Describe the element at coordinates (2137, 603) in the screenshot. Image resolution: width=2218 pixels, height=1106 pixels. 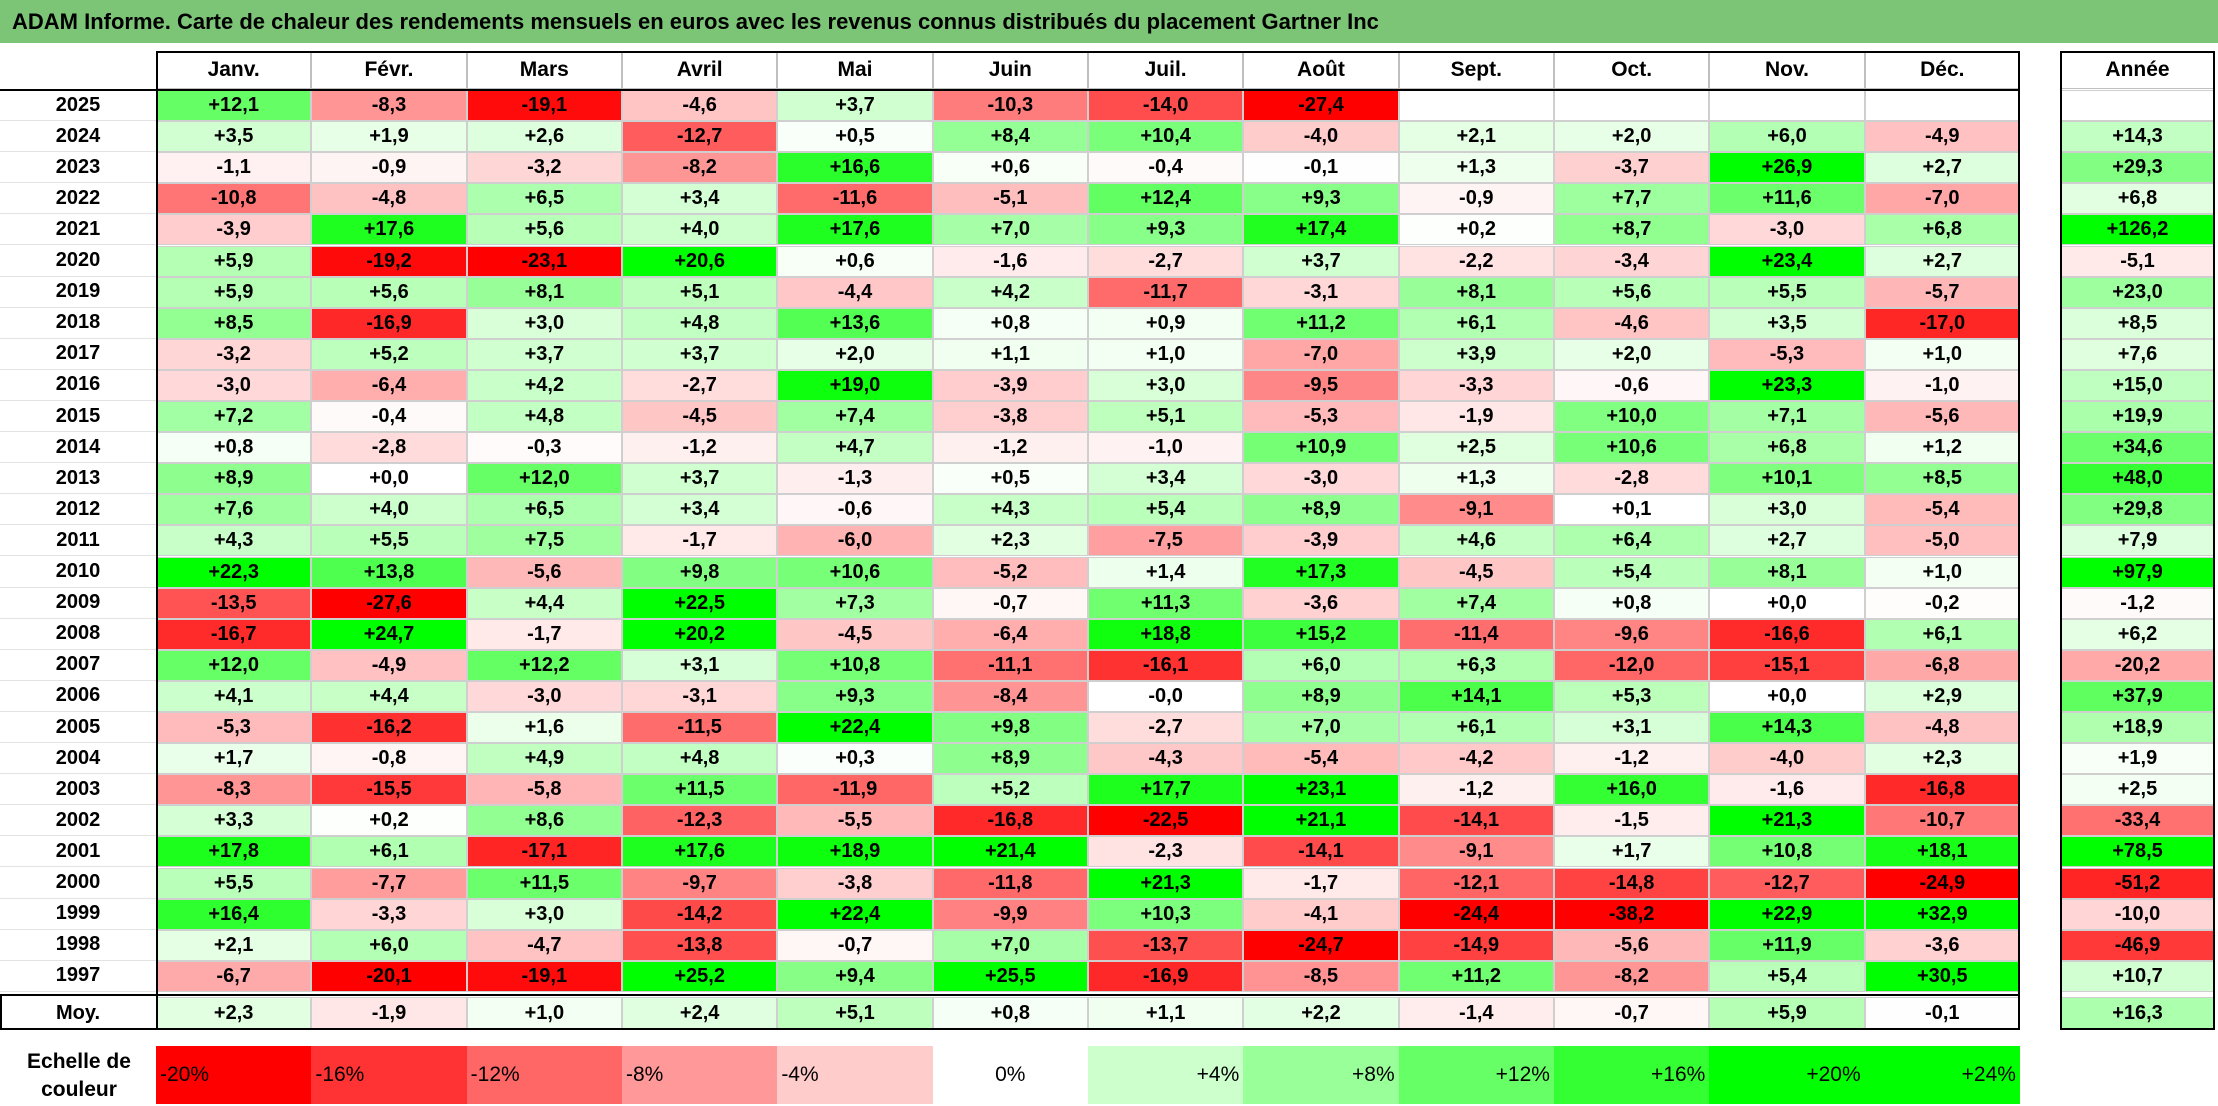
I see `annual-cell: -1,2` at that location.